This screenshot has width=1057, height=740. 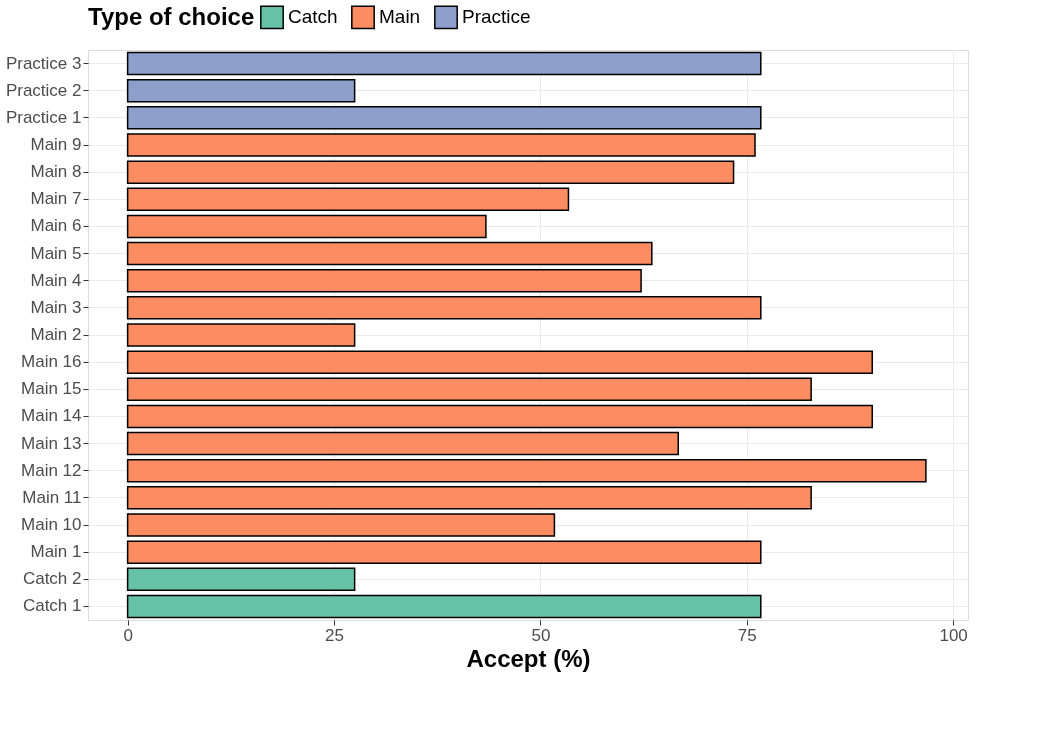 I want to click on y-tick-label: Main 6, so click(x=56, y=226).